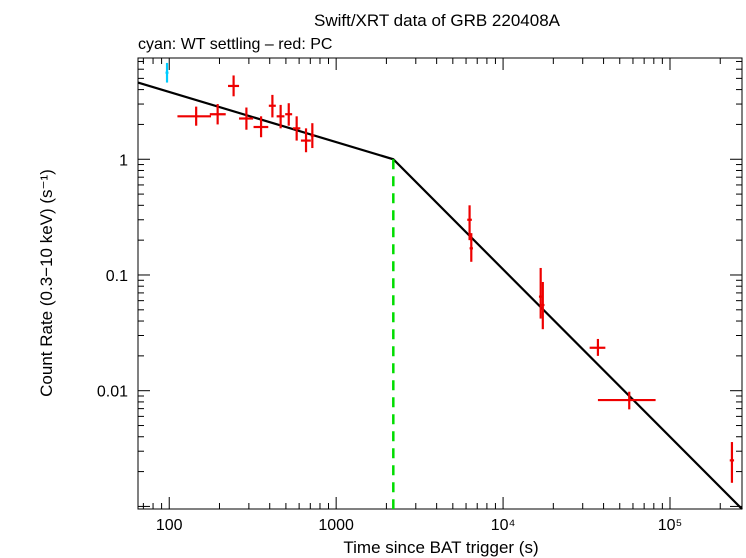 The height and width of the screenshot is (558, 746). I want to click on series-wt-settling, so click(167, 72).